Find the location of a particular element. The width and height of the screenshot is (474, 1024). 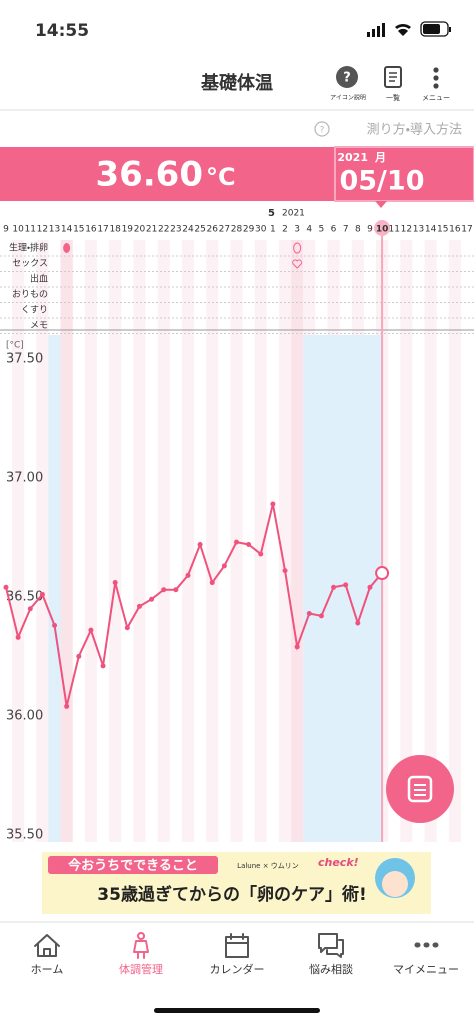

nav-label: マイメニュー is located at coordinates (426, 969).